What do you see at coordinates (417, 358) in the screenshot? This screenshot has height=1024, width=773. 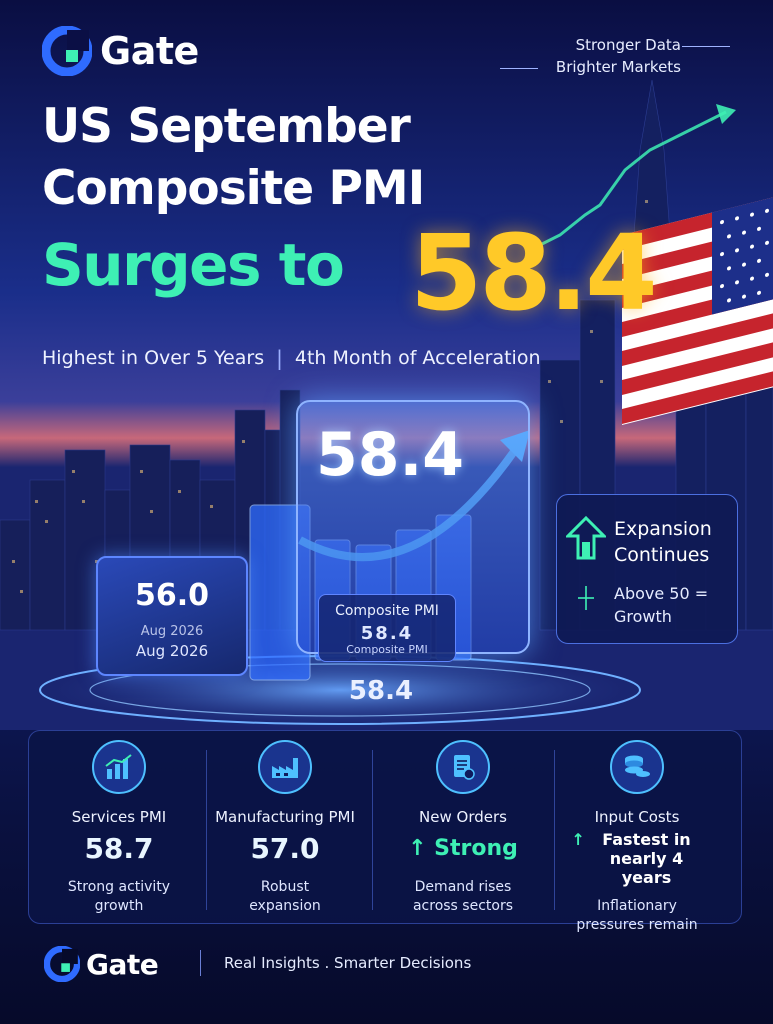 I see `subtitle-right: 4th Month of Acceleration` at bounding box center [417, 358].